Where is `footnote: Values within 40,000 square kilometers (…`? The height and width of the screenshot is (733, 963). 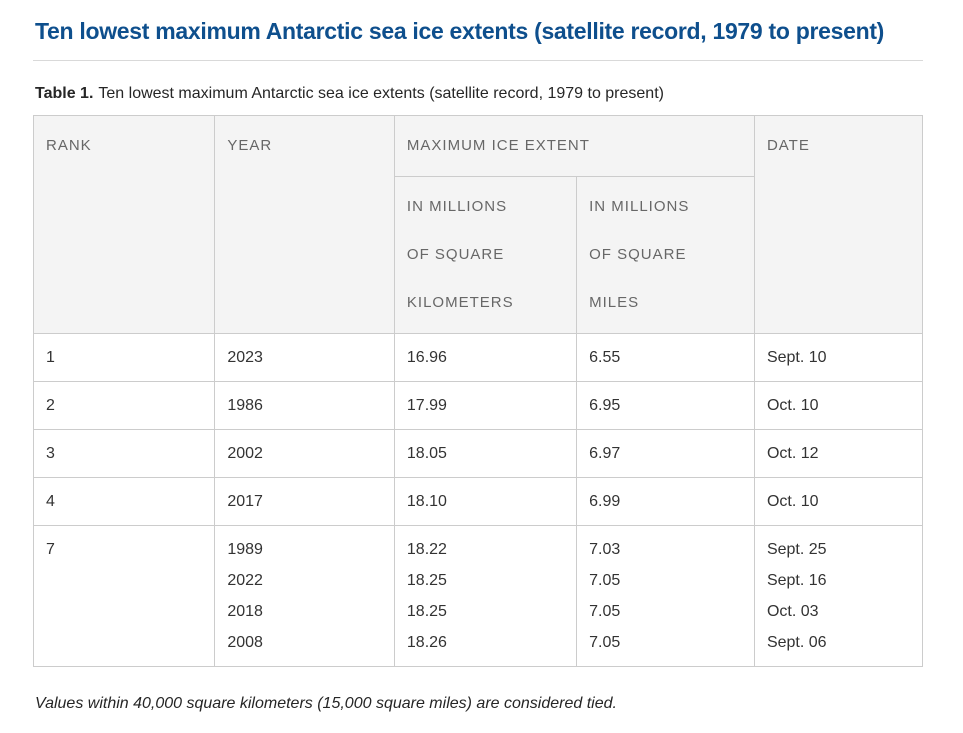 footnote: Values within 40,000 square kilometers (… is located at coordinates (326, 703).